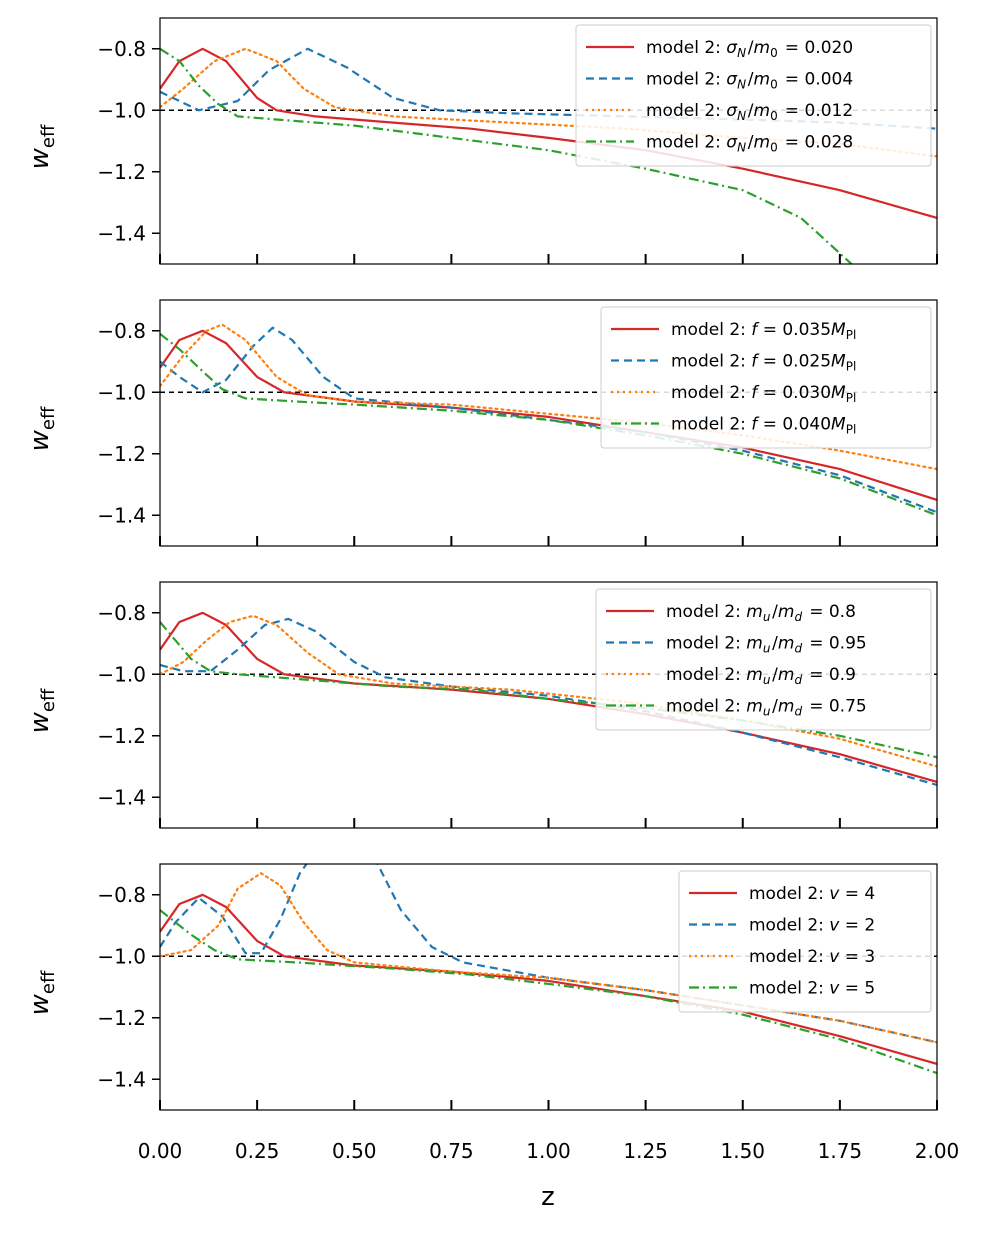  Describe the element at coordinates (840, 1151) in the screenshot. I see `x-tick-label: 1.75` at that location.